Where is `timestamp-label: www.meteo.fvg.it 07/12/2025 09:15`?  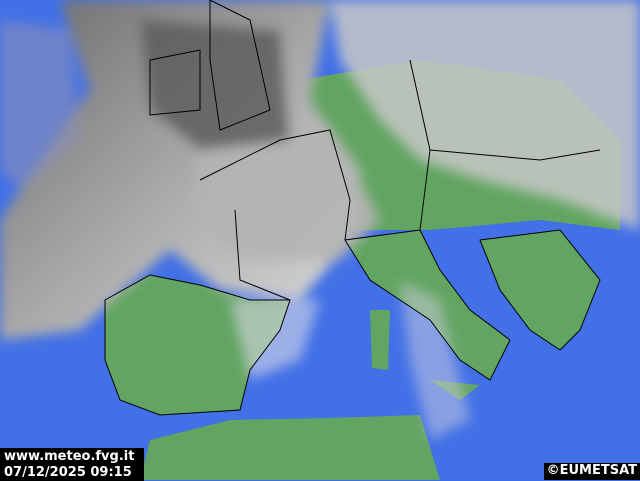
timestamp-label: www.meteo.fvg.it 07/12/2025 09:15 is located at coordinates (72, 464).